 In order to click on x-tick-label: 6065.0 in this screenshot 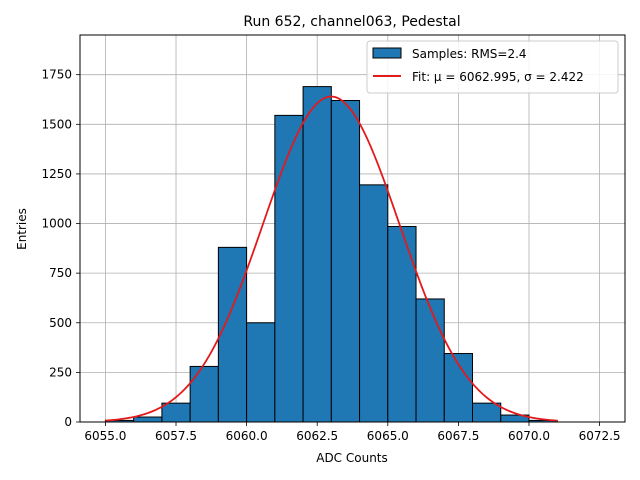, I will do `click(388, 436)`.